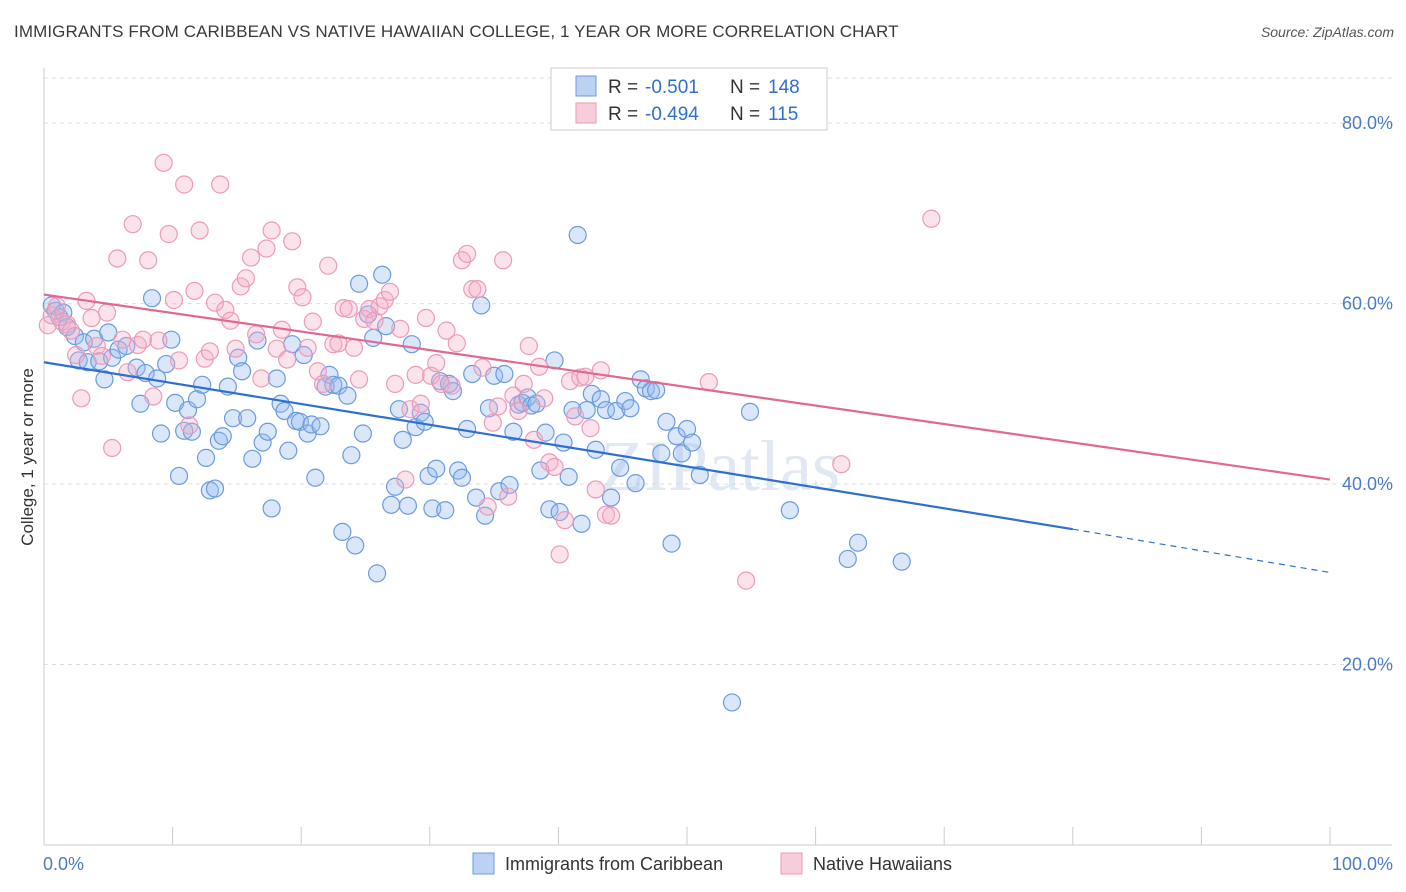 The image size is (1406, 892). What do you see at coordinates (672, 114) in the screenshot?
I see `legend-r-value: -0.494` at bounding box center [672, 114].